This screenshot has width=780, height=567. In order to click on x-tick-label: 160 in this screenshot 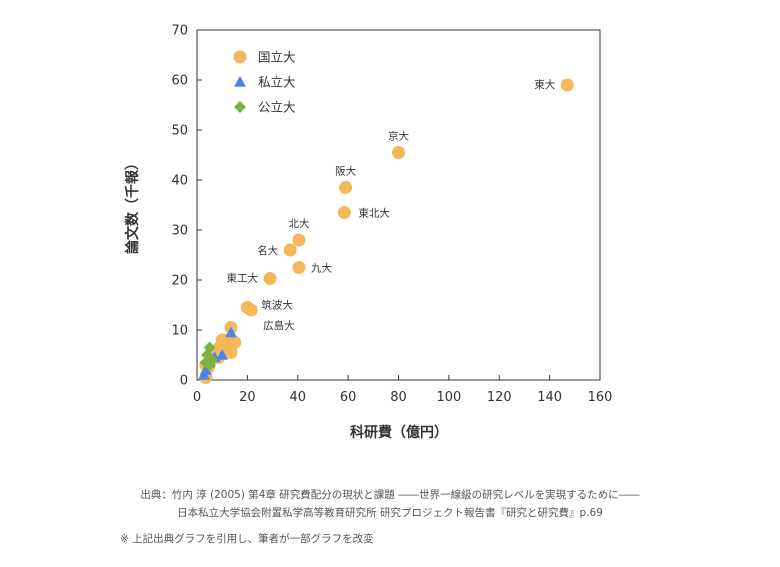, I will do `click(600, 397)`.